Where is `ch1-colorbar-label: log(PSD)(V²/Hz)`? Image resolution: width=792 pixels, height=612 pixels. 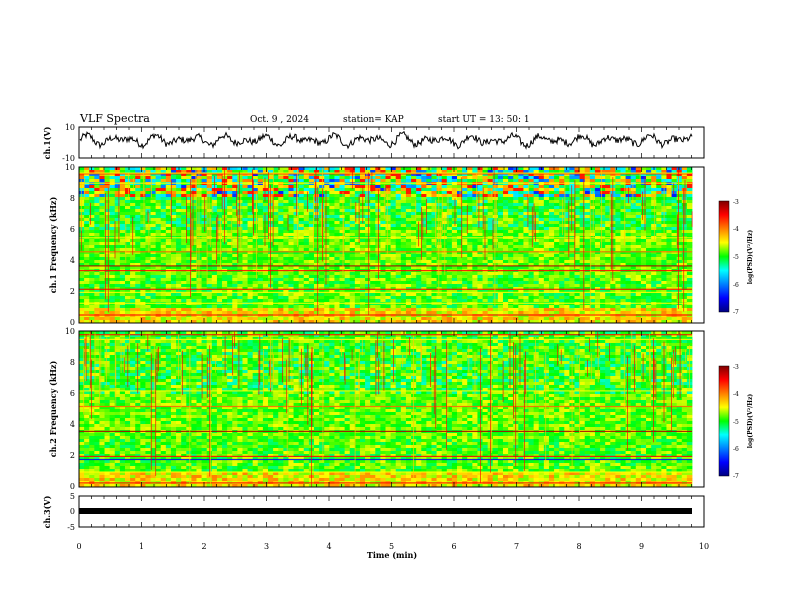 ch1-colorbar-label: log(PSD)(V²/Hz) is located at coordinates (750, 257).